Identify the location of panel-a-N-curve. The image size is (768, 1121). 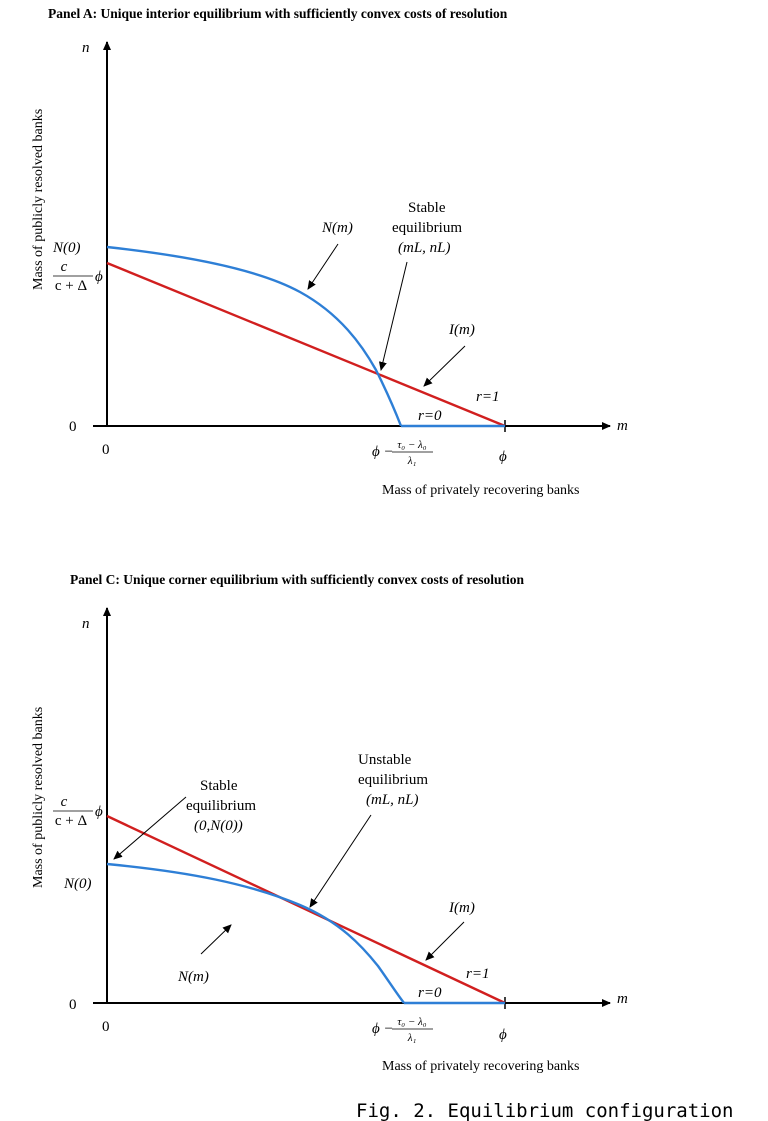
(254, 336).